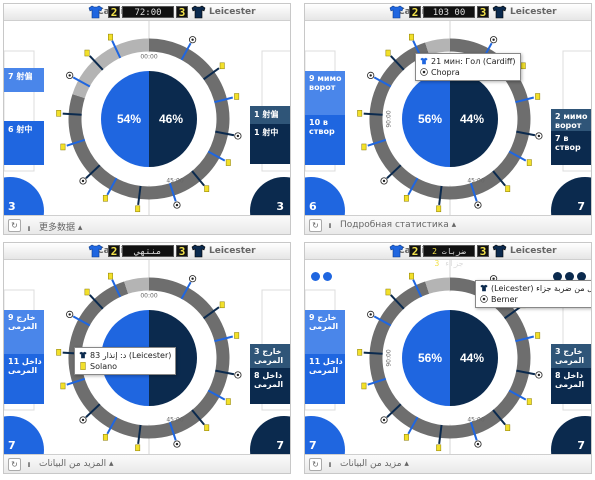  What do you see at coordinates (19, 111) in the screenshot?
I see `home-box-line` at bounding box center [19, 111].